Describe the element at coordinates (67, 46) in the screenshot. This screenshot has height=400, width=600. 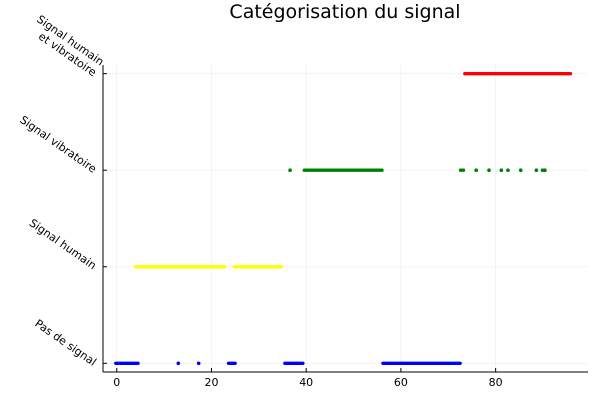
I see `y-tick-label-3: Signal humainet vibratoire` at that location.